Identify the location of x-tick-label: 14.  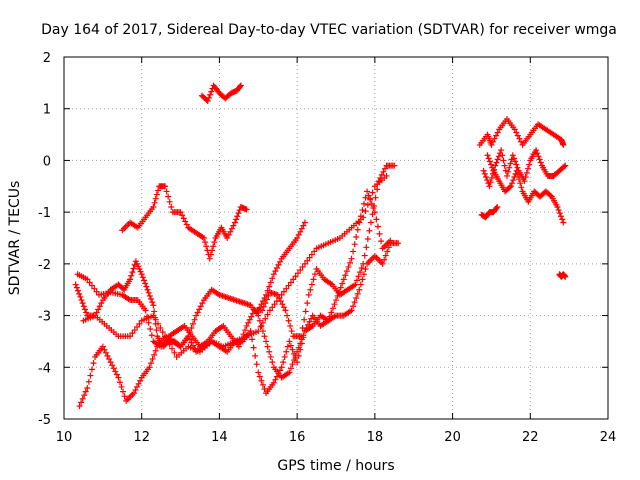
(219, 437).